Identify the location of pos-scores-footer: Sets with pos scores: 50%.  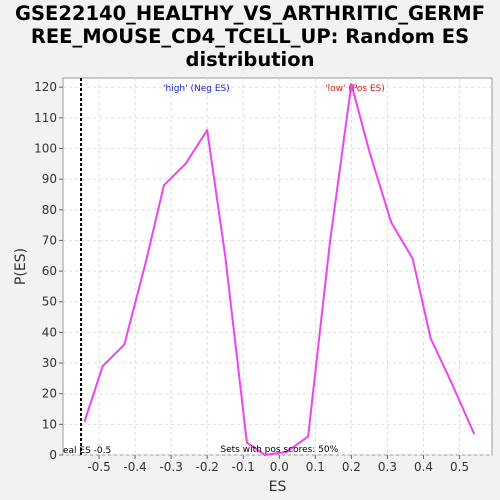
(279, 450).